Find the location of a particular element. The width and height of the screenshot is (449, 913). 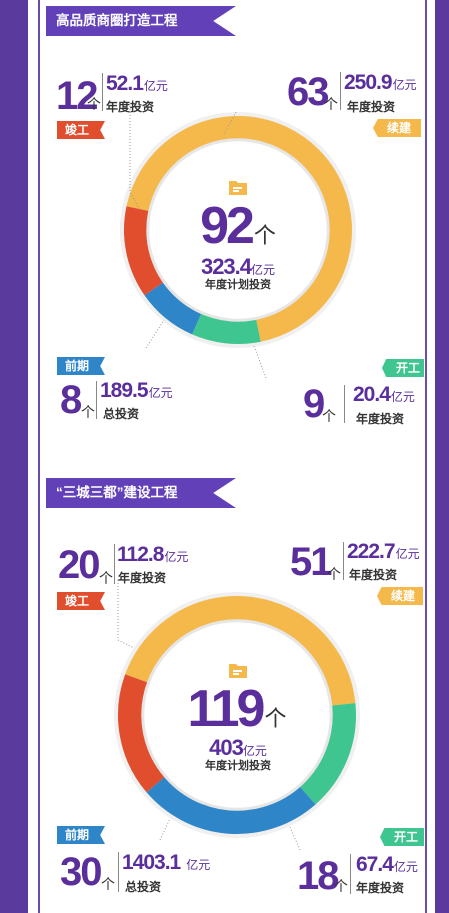

stat-invest: 1403.1 亿元 is located at coordinates (166, 862).